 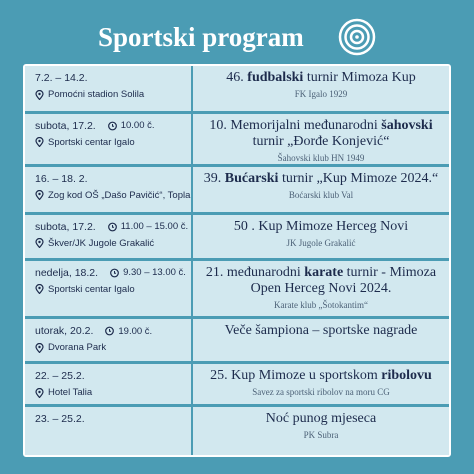 What do you see at coordinates (154, 272) in the screenshot?
I see `event-time: 9.30 – 13.00 č.` at bounding box center [154, 272].